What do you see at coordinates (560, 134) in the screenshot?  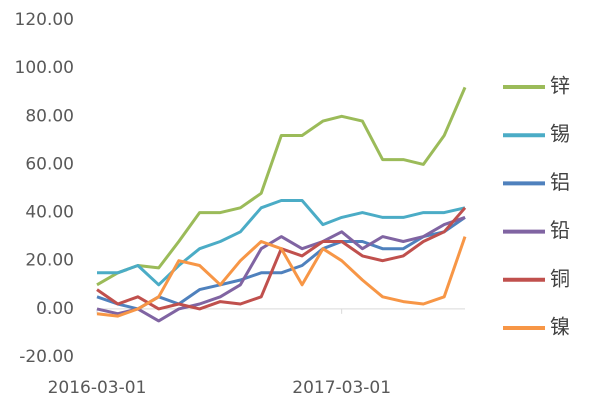 I see `legend-label: 锡` at bounding box center [560, 134].